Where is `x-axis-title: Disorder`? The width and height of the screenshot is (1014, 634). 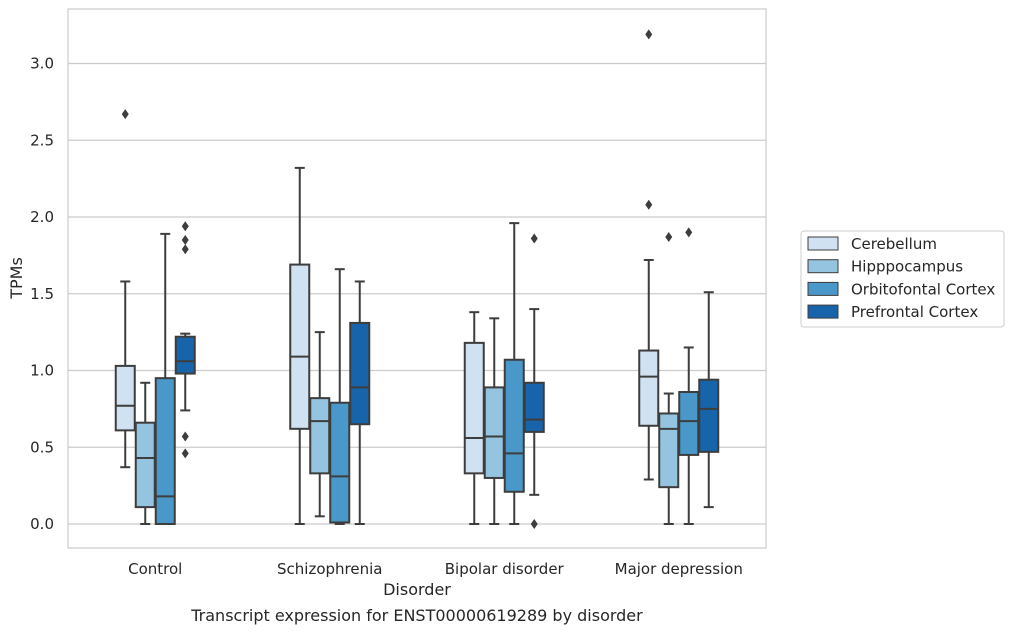 x-axis-title: Disorder is located at coordinates (417, 589).